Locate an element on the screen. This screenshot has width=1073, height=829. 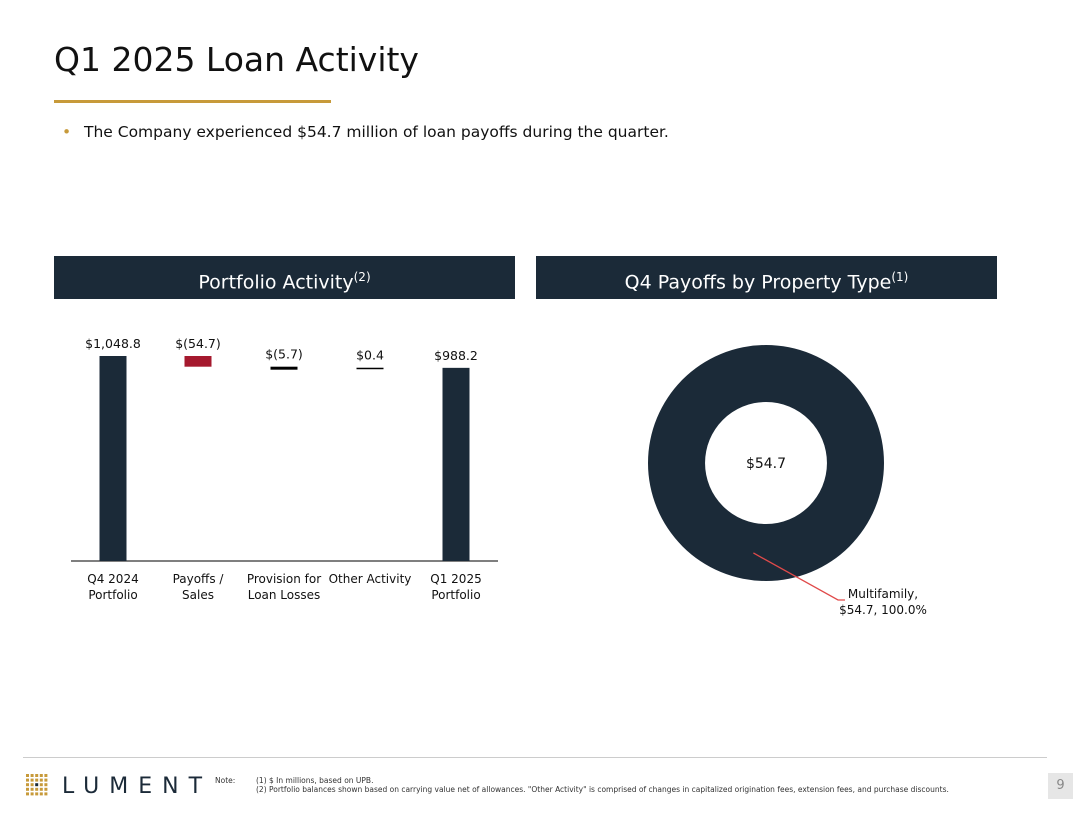
chart-title: Q4 Payoffs by Property Type is located at coordinates (758, 282).